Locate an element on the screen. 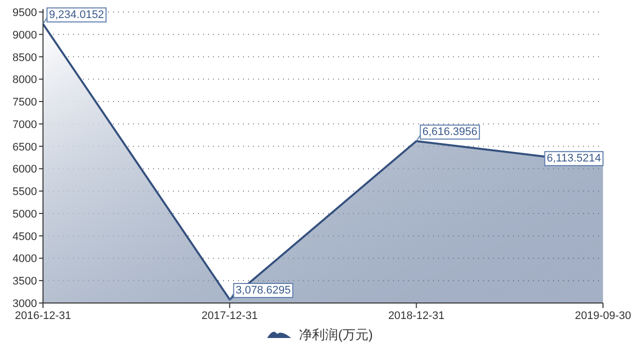  legend-label: 净利润(万元) is located at coordinates (336, 334).